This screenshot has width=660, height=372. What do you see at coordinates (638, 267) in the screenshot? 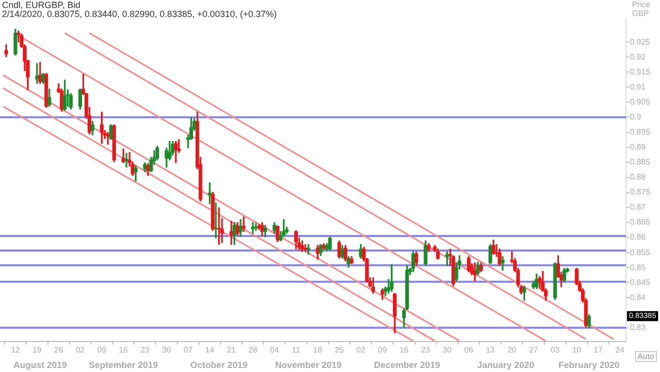
I see `y-tick-label: 0.85` at bounding box center [638, 267].